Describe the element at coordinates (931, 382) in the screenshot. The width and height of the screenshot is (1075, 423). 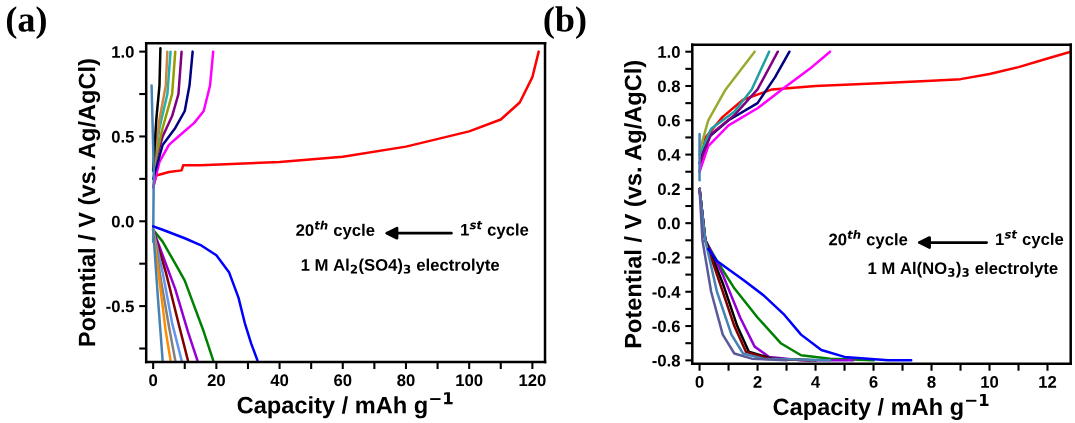
I see `x-tick-label: 8` at that location.